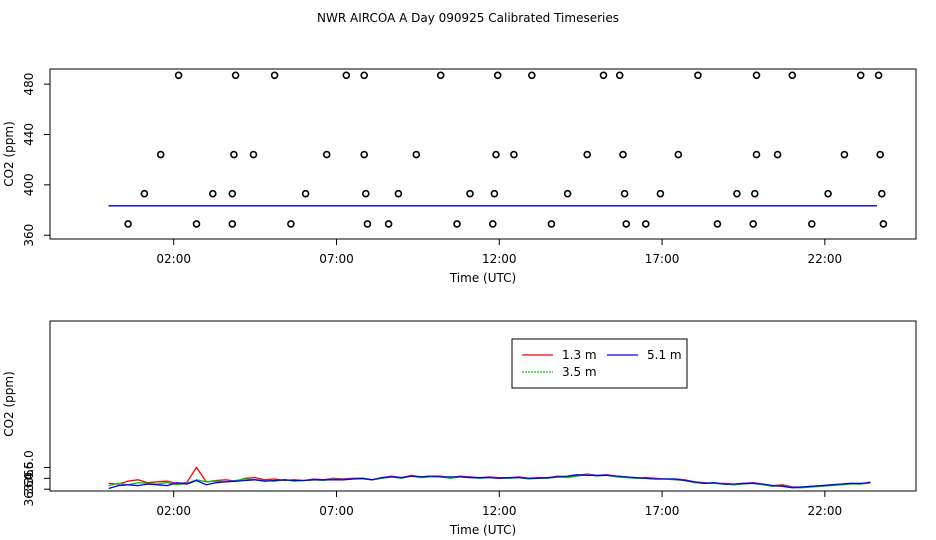  What do you see at coordinates (29, 489) in the screenshot?
I see `bottom-y-tick-label: 363.0` at bounding box center [29, 489].